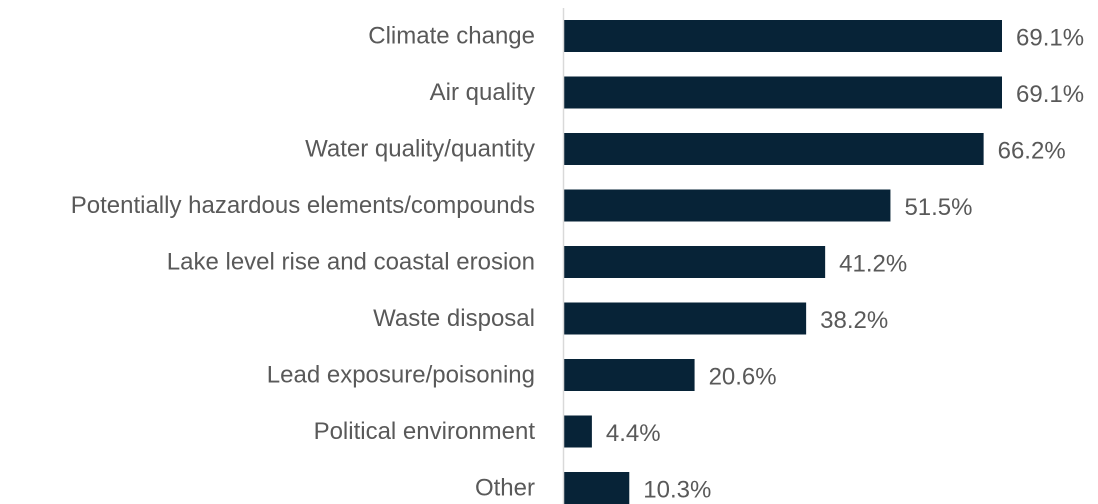 The width and height of the screenshot is (1098, 504). I want to click on value-label: 41.2%, so click(873, 264).